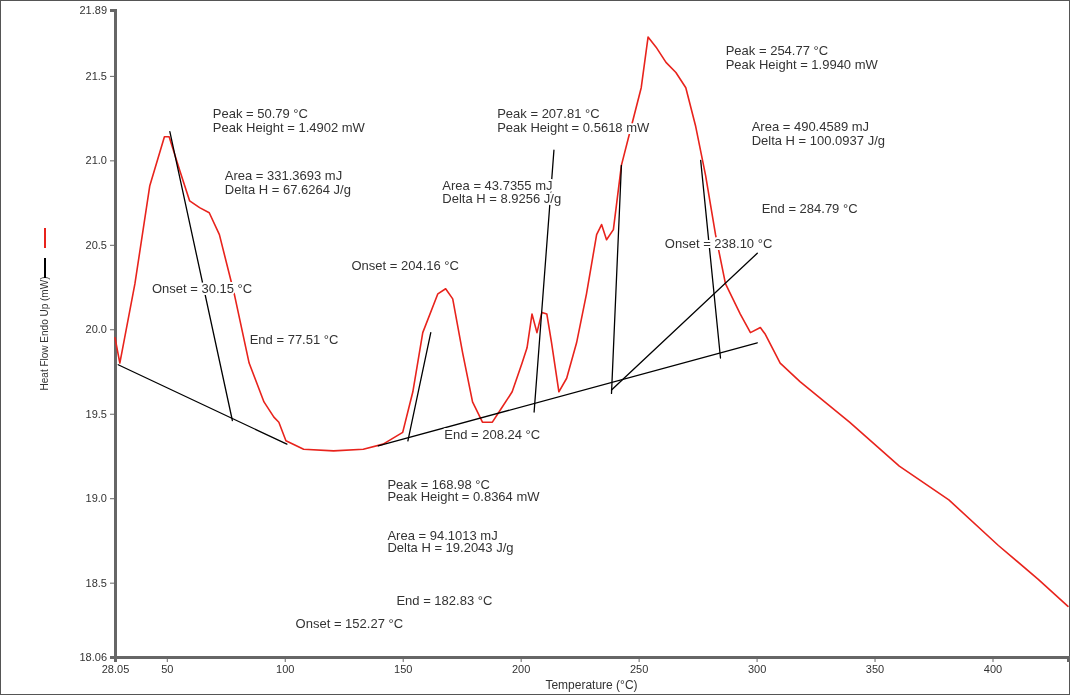 The image size is (1070, 695). I want to click on annotation: Peak = 207.81 °C, so click(548, 114).